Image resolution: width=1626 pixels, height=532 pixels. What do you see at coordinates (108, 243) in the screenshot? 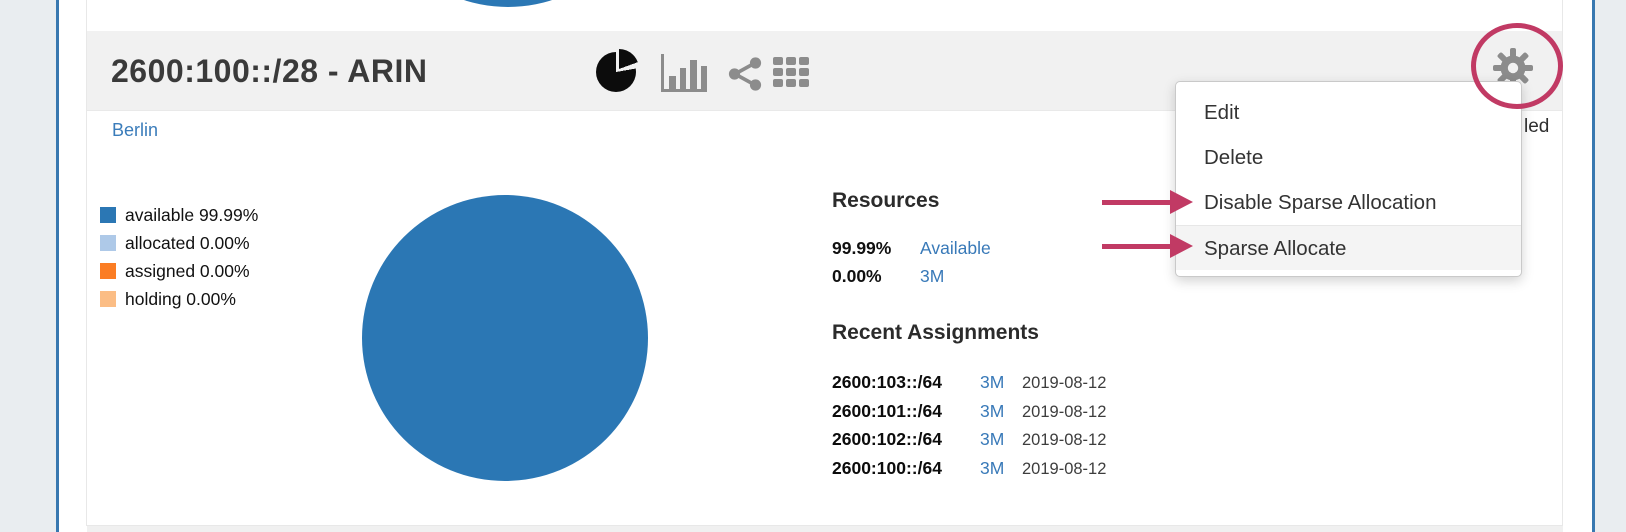
I see `legend-swatch-allocated` at bounding box center [108, 243].